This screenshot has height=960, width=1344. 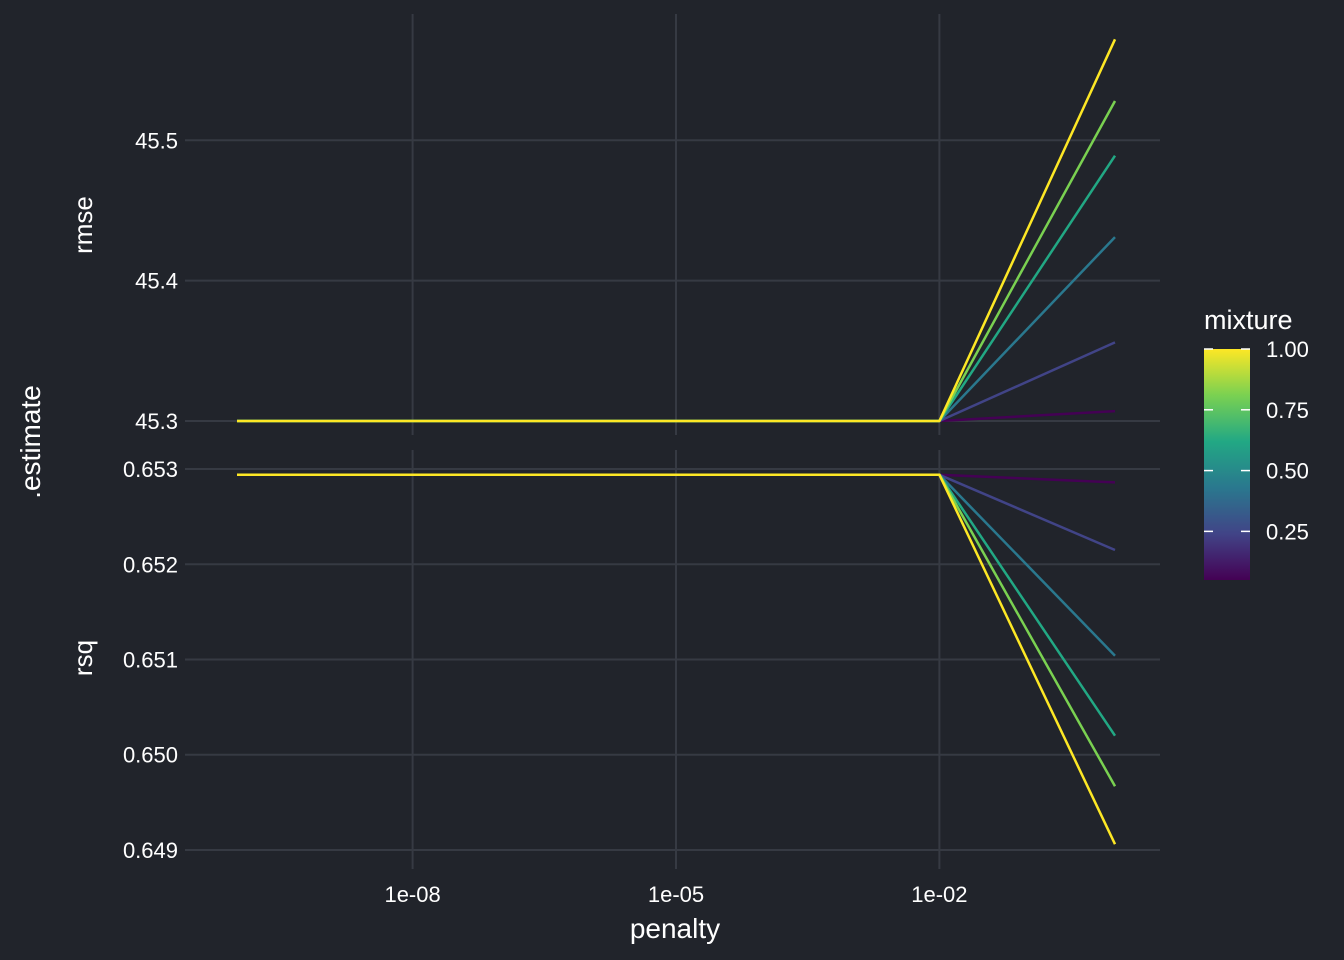 What do you see at coordinates (156, 421) in the screenshot?
I see `y-tick-label: 45.3` at bounding box center [156, 421].